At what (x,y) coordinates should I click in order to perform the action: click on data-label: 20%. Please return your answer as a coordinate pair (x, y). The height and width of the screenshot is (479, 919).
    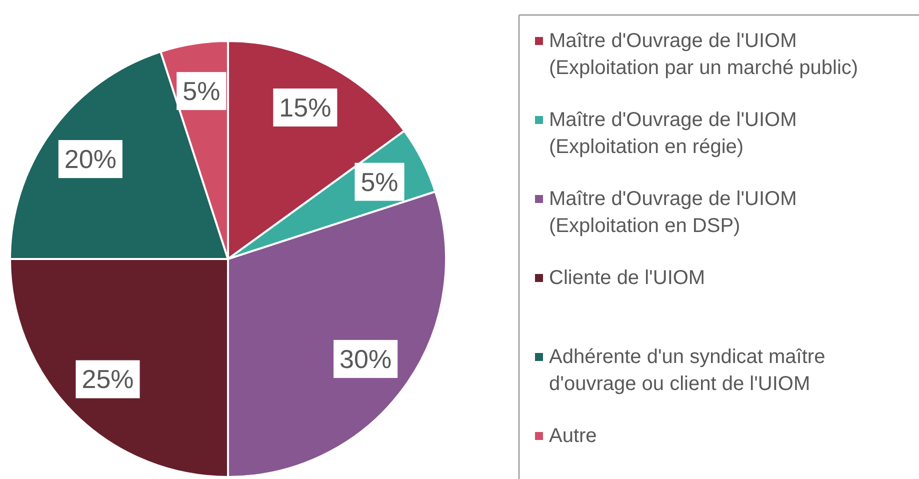
    Looking at the image, I should click on (90, 159).